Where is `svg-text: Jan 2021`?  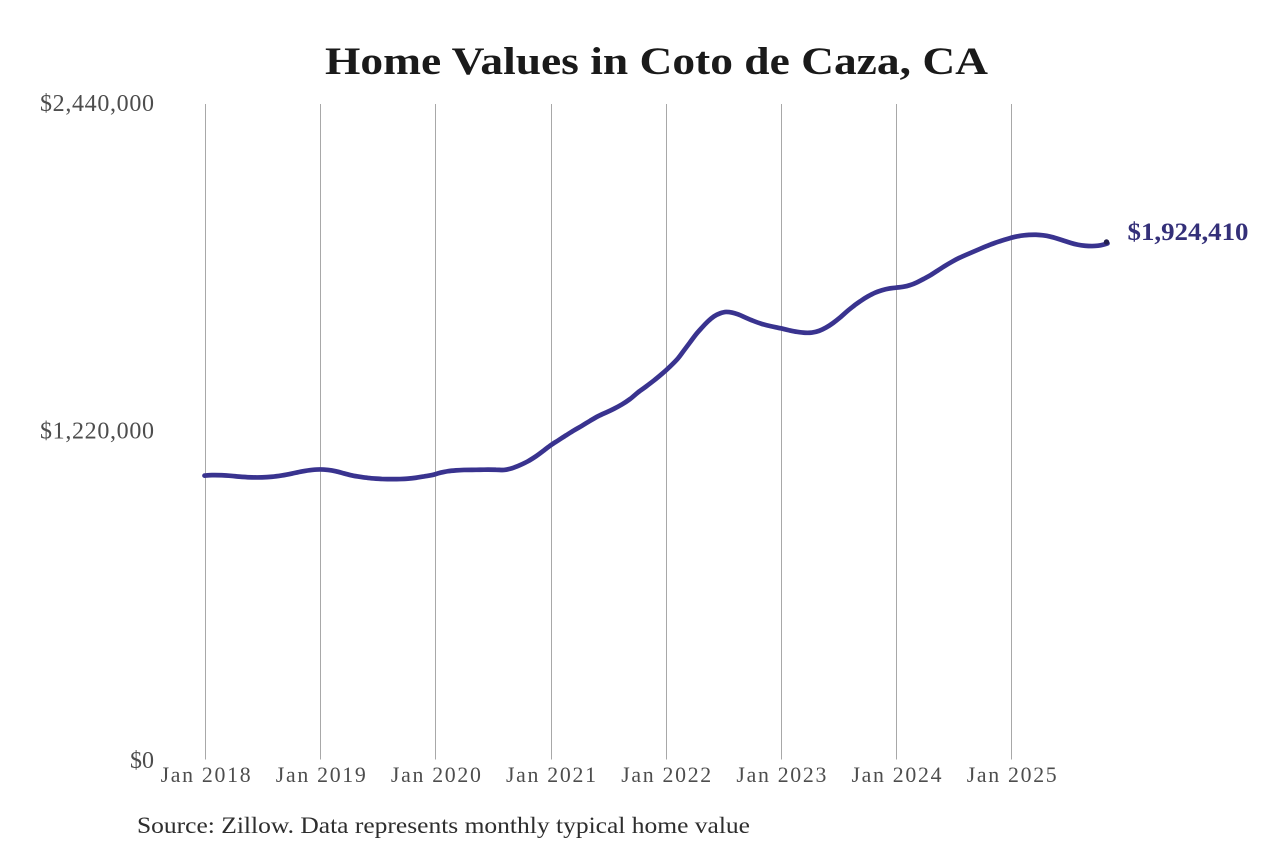
svg-text: Jan 2021 is located at coordinates (551, 775).